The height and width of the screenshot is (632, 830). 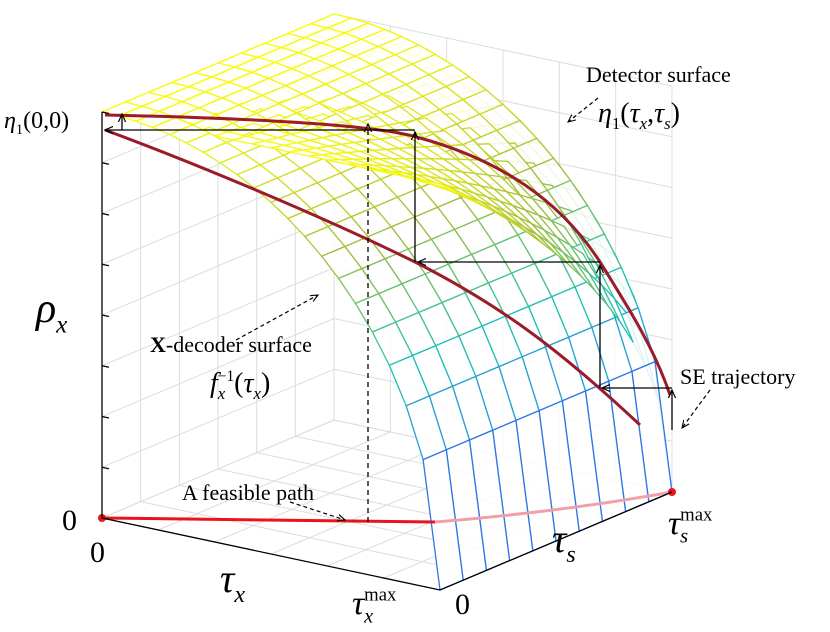 I want to click on vertical-ticks, so click(x=105, y=316).